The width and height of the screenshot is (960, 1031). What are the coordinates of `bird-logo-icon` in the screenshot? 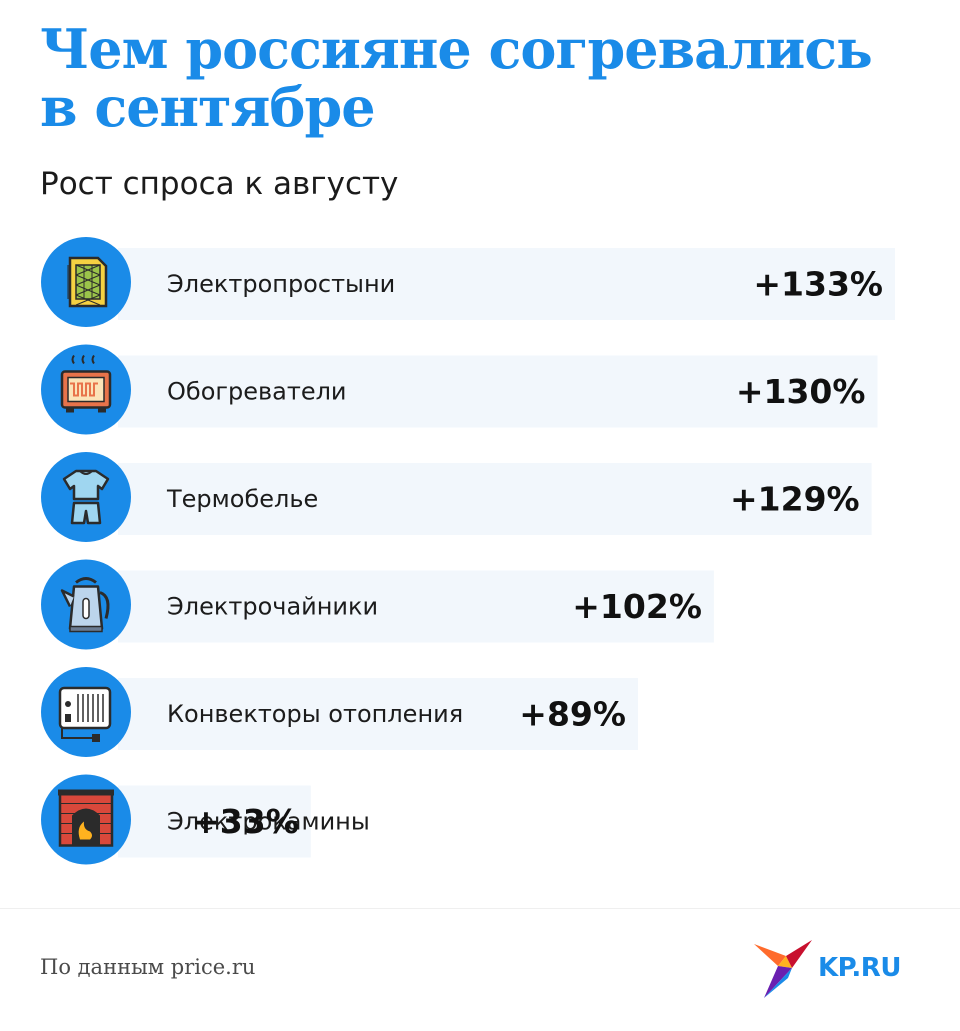 It's located at (783, 969).